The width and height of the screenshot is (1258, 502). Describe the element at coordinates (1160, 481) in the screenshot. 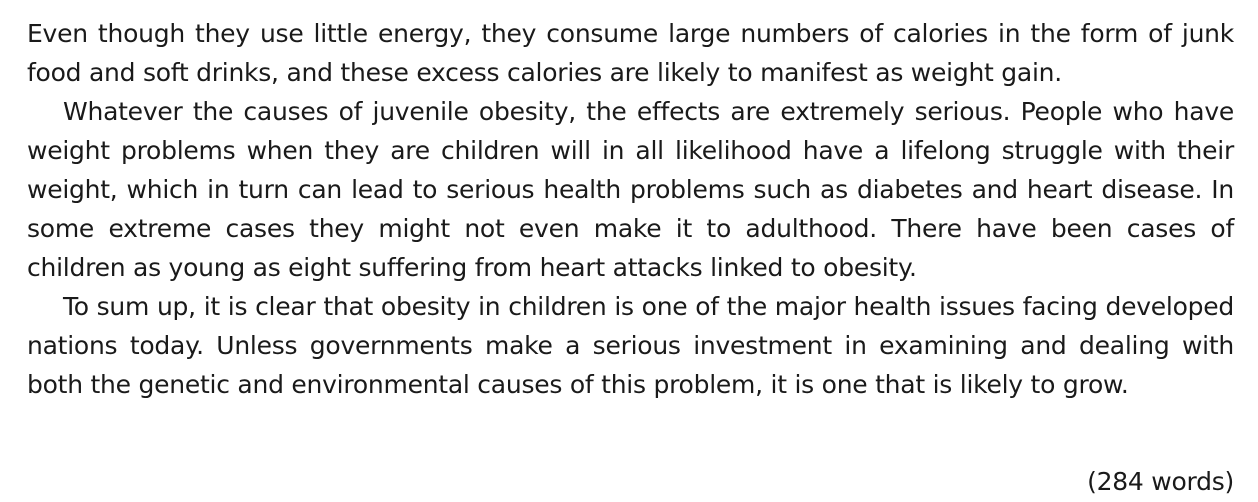

I see `word-count: (284 words)` at that location.